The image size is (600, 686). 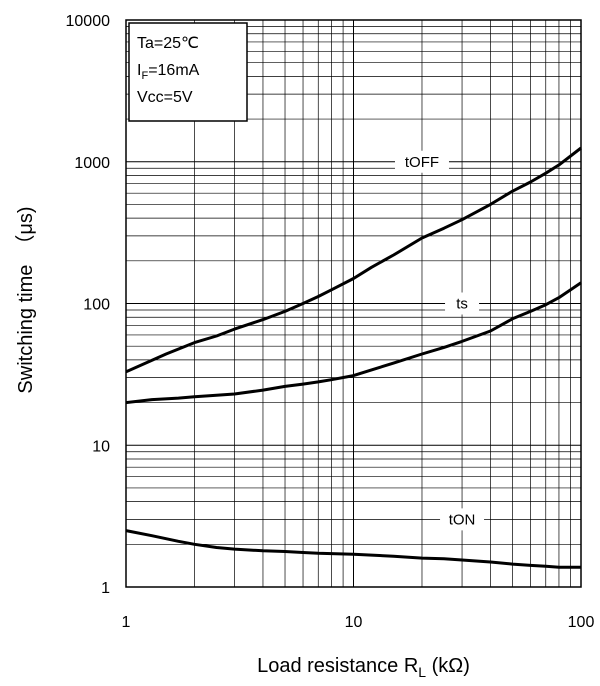 I want to click on series-label-ton: tON, so click(x=462, y=519).